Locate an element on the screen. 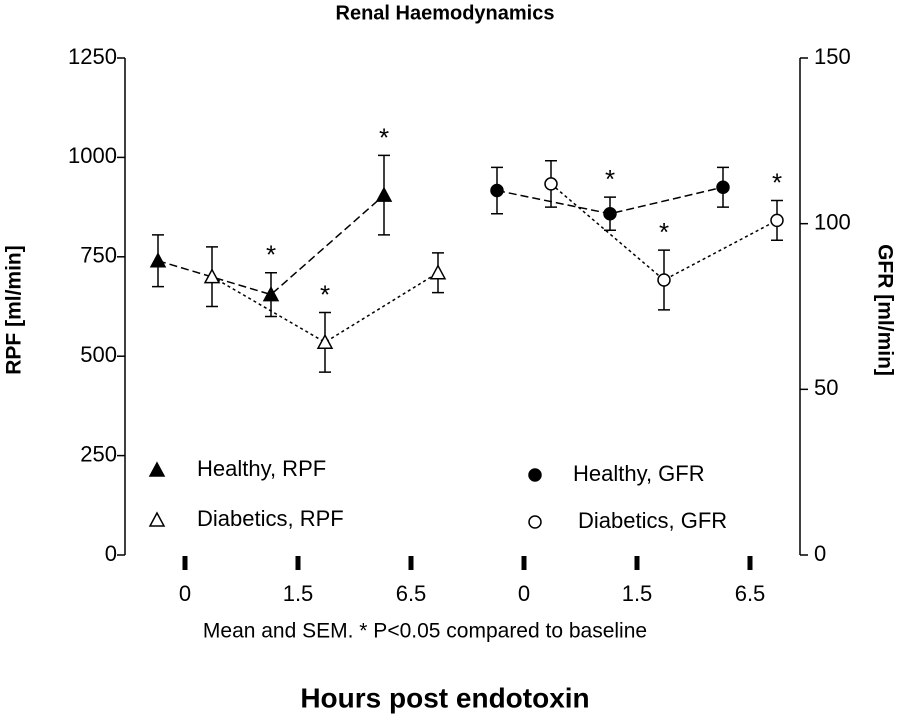 This screenshot has width=900, height=722. y-tick-label: 250 is located at coordinates (98, 453).